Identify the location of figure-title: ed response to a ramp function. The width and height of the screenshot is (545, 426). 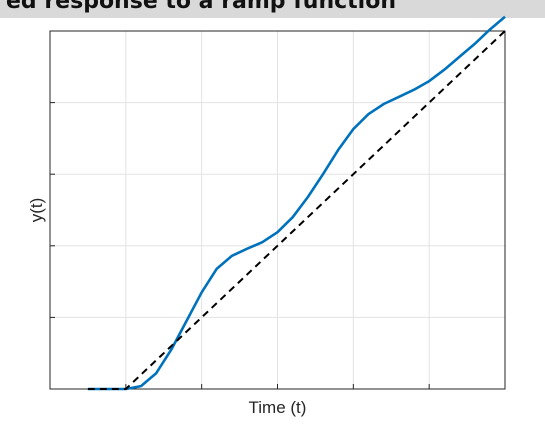
(201, 7).